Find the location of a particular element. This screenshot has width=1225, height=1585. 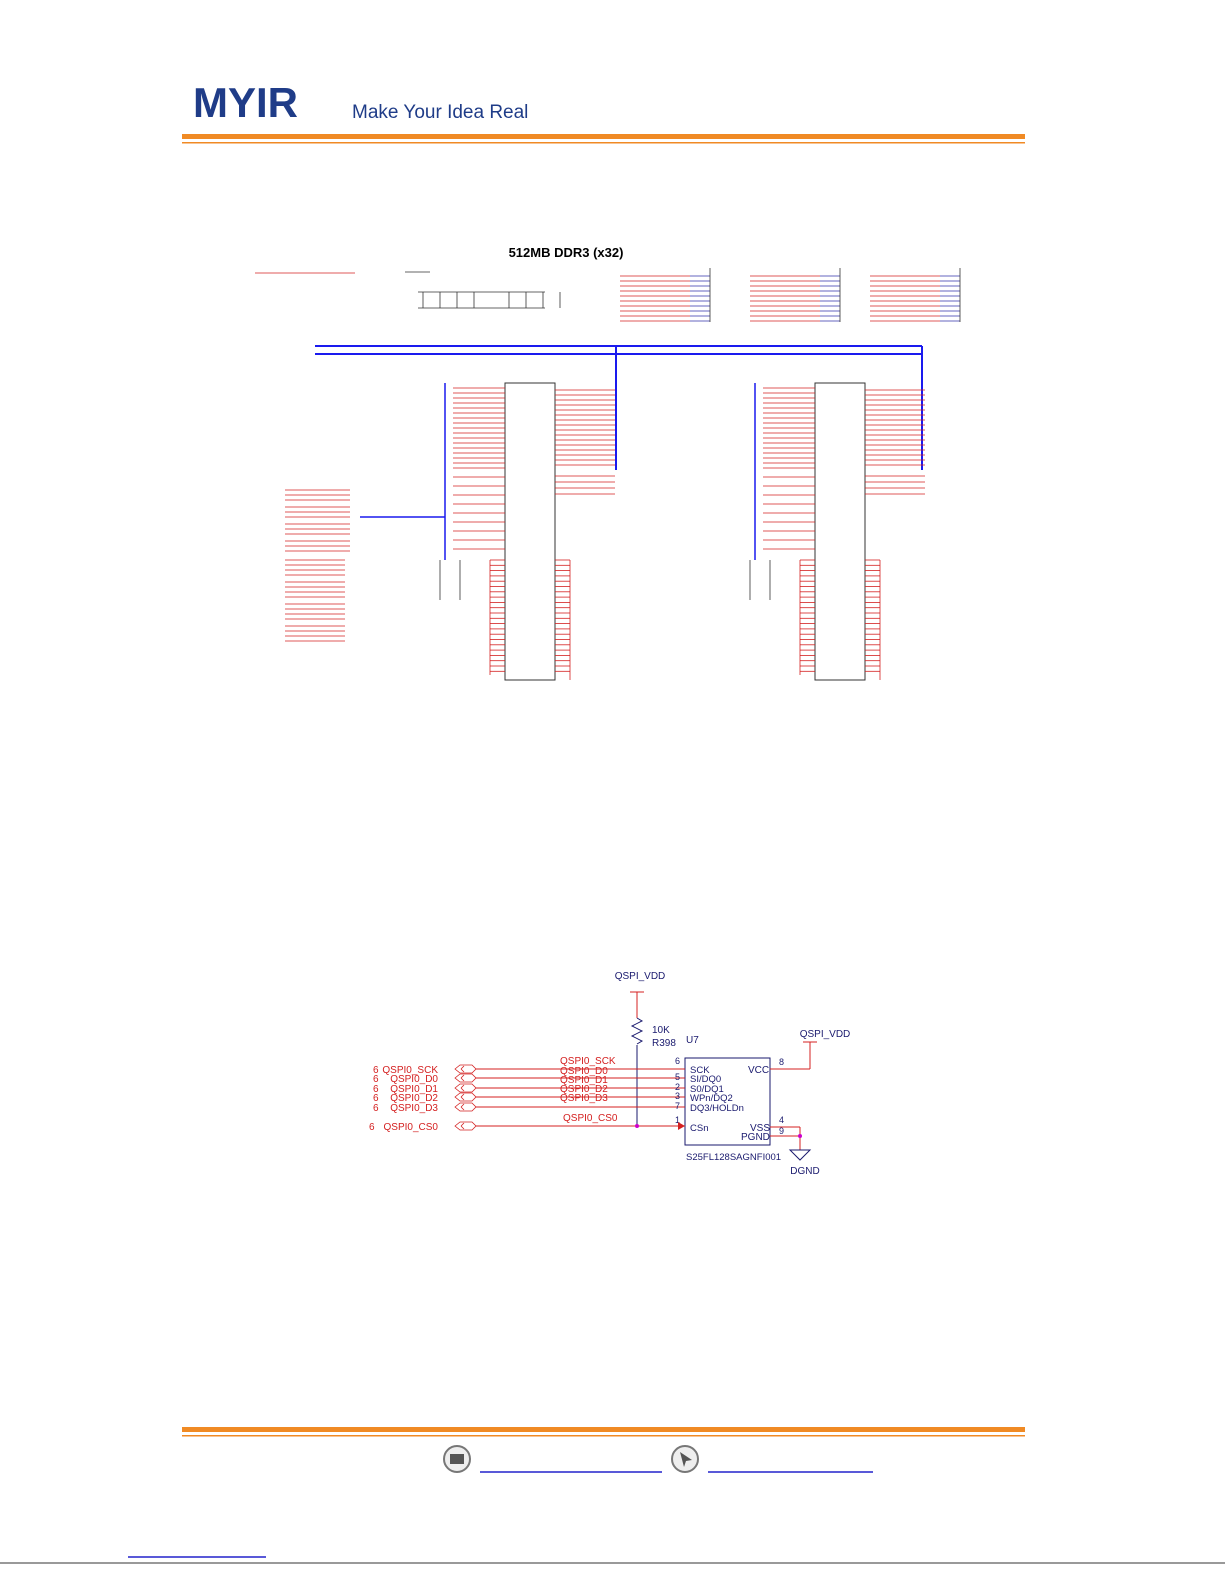

resistor-ref: R398 is located at coordinates (664, 1043).